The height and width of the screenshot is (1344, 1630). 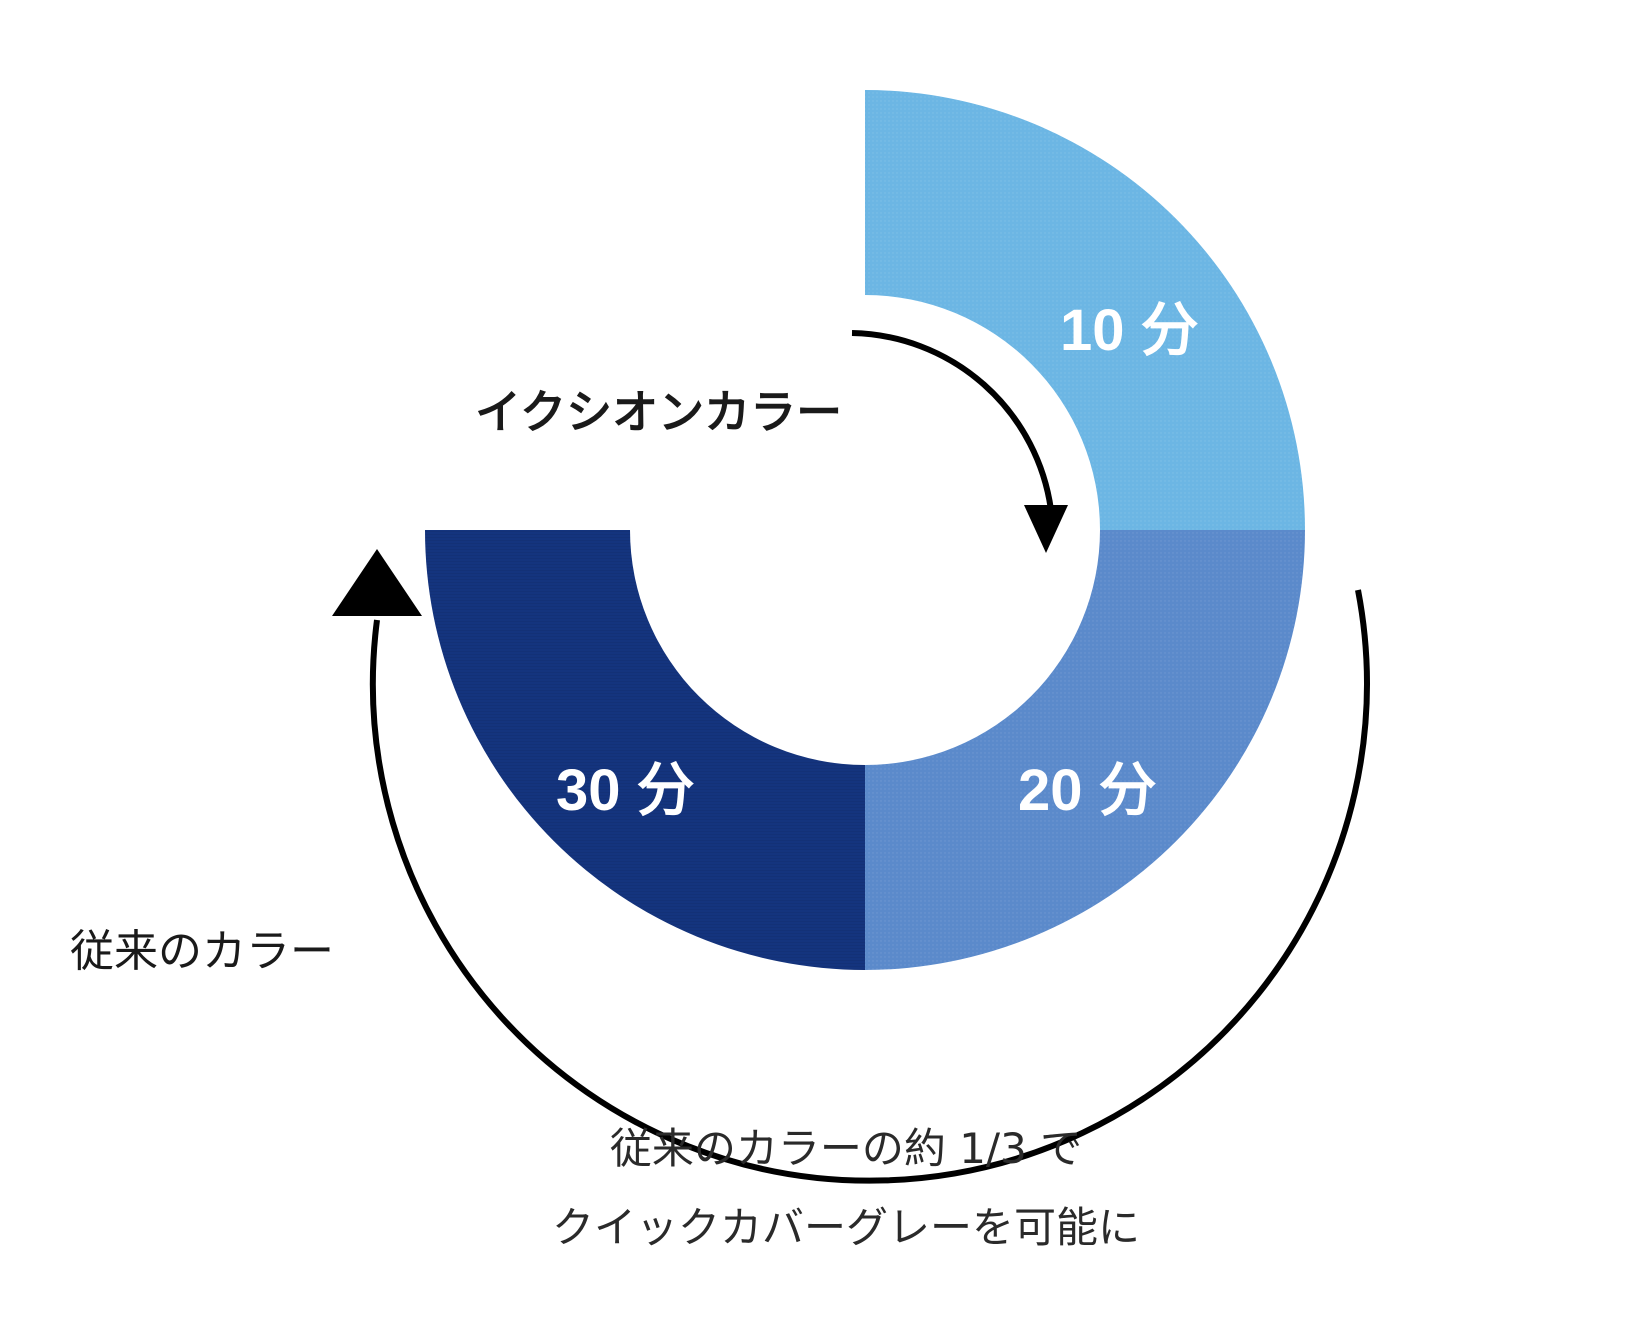 I want to click on conventional-arrowhead-icon, so click(x=377, y=582).